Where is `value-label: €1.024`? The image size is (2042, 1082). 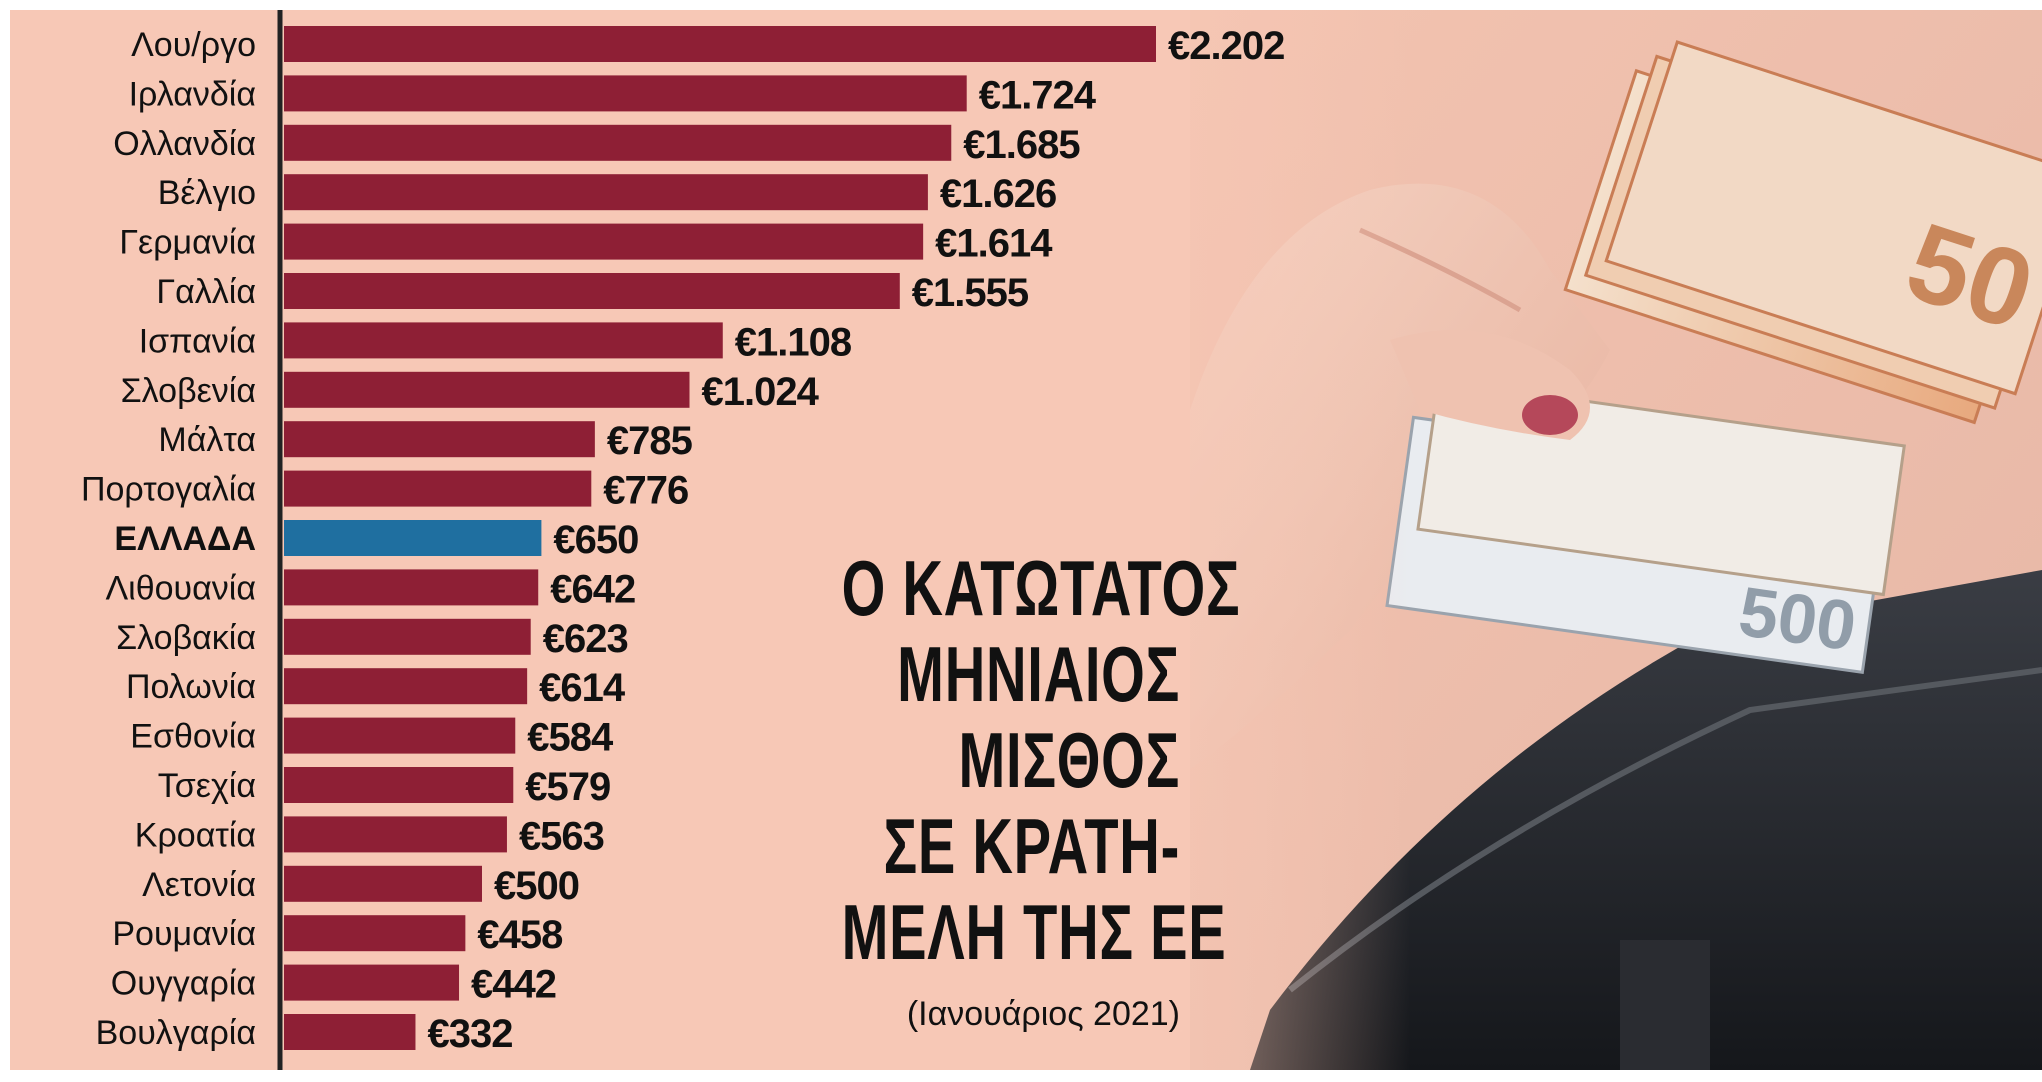 value-label: €1.024 is located at coordinates (761, 392).